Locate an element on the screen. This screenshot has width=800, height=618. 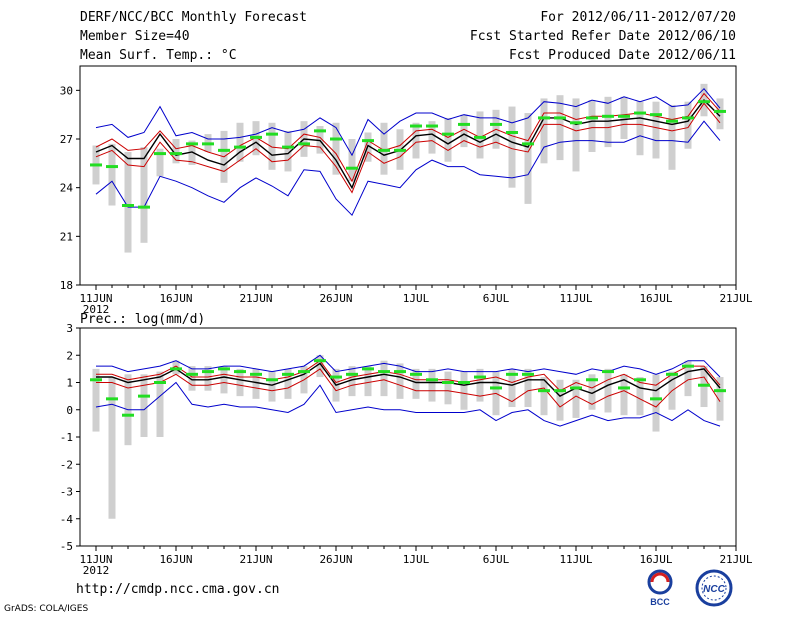
bcc-logo-arc is located at coordinates (660, 577).